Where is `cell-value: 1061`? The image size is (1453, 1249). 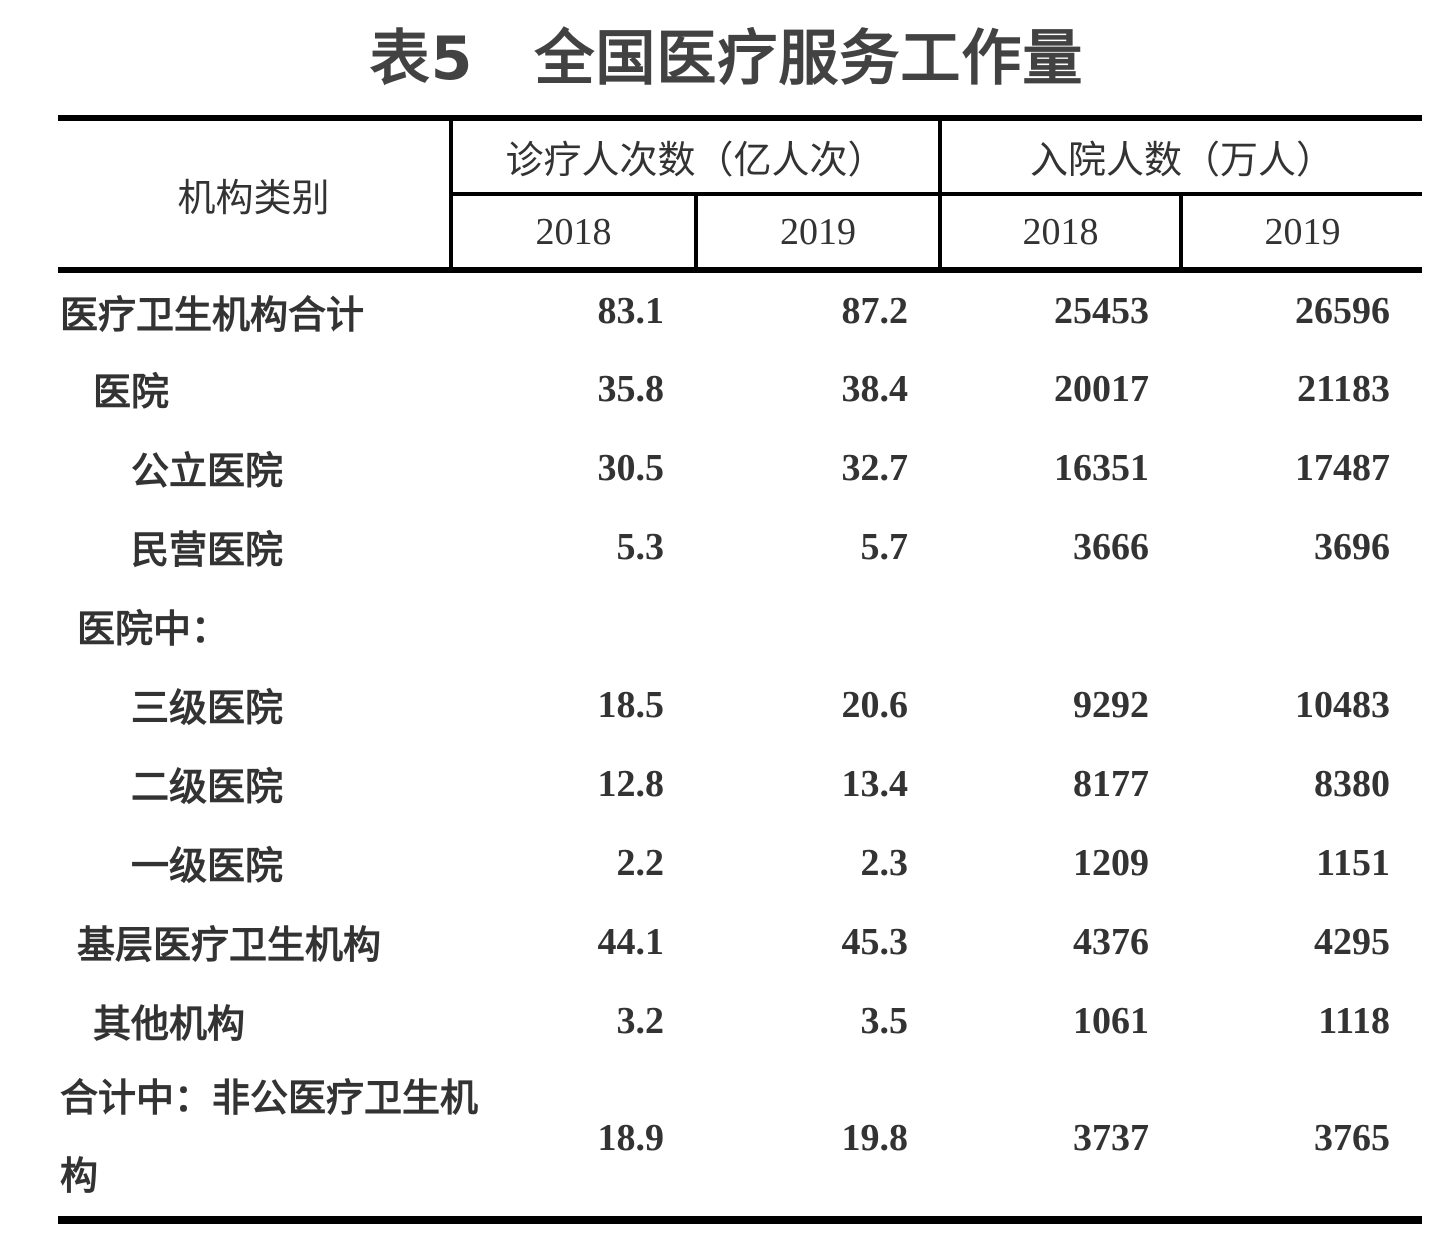 cell-value: 1061 is located at coordinates (1111, 1020).